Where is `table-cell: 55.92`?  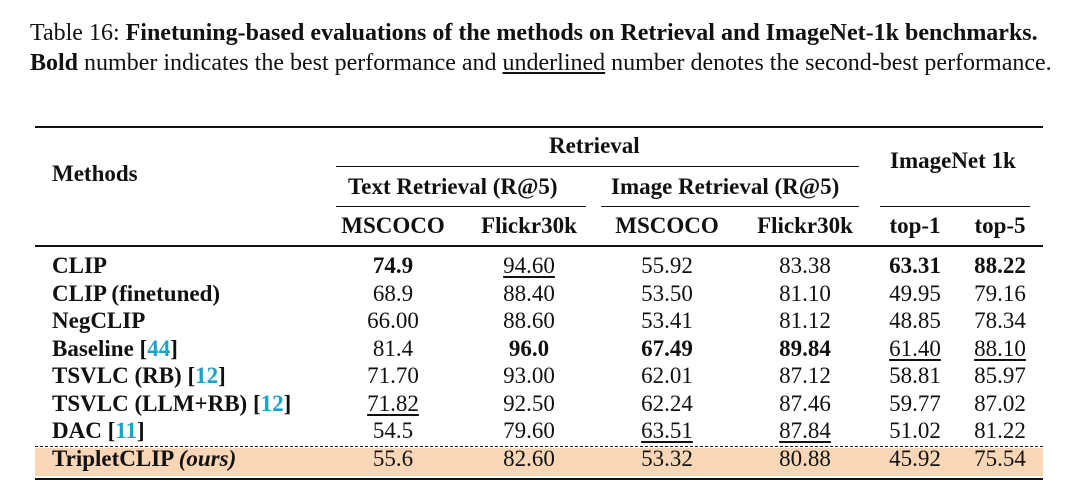
table-cell: 55.92 is located at coordinates (667, 265).